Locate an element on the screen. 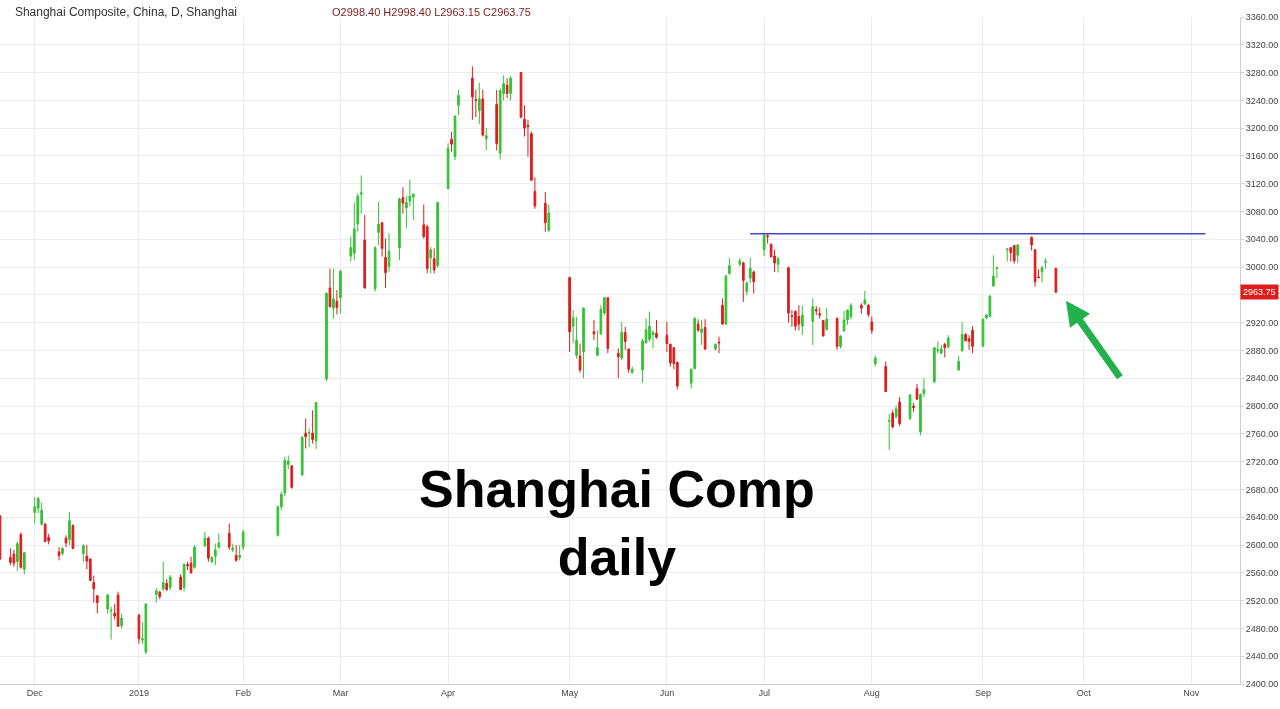 The width and height of the screenshot is (1280, 709). y-tick-label: 2800.00 is located at coordinates (1262, 406).